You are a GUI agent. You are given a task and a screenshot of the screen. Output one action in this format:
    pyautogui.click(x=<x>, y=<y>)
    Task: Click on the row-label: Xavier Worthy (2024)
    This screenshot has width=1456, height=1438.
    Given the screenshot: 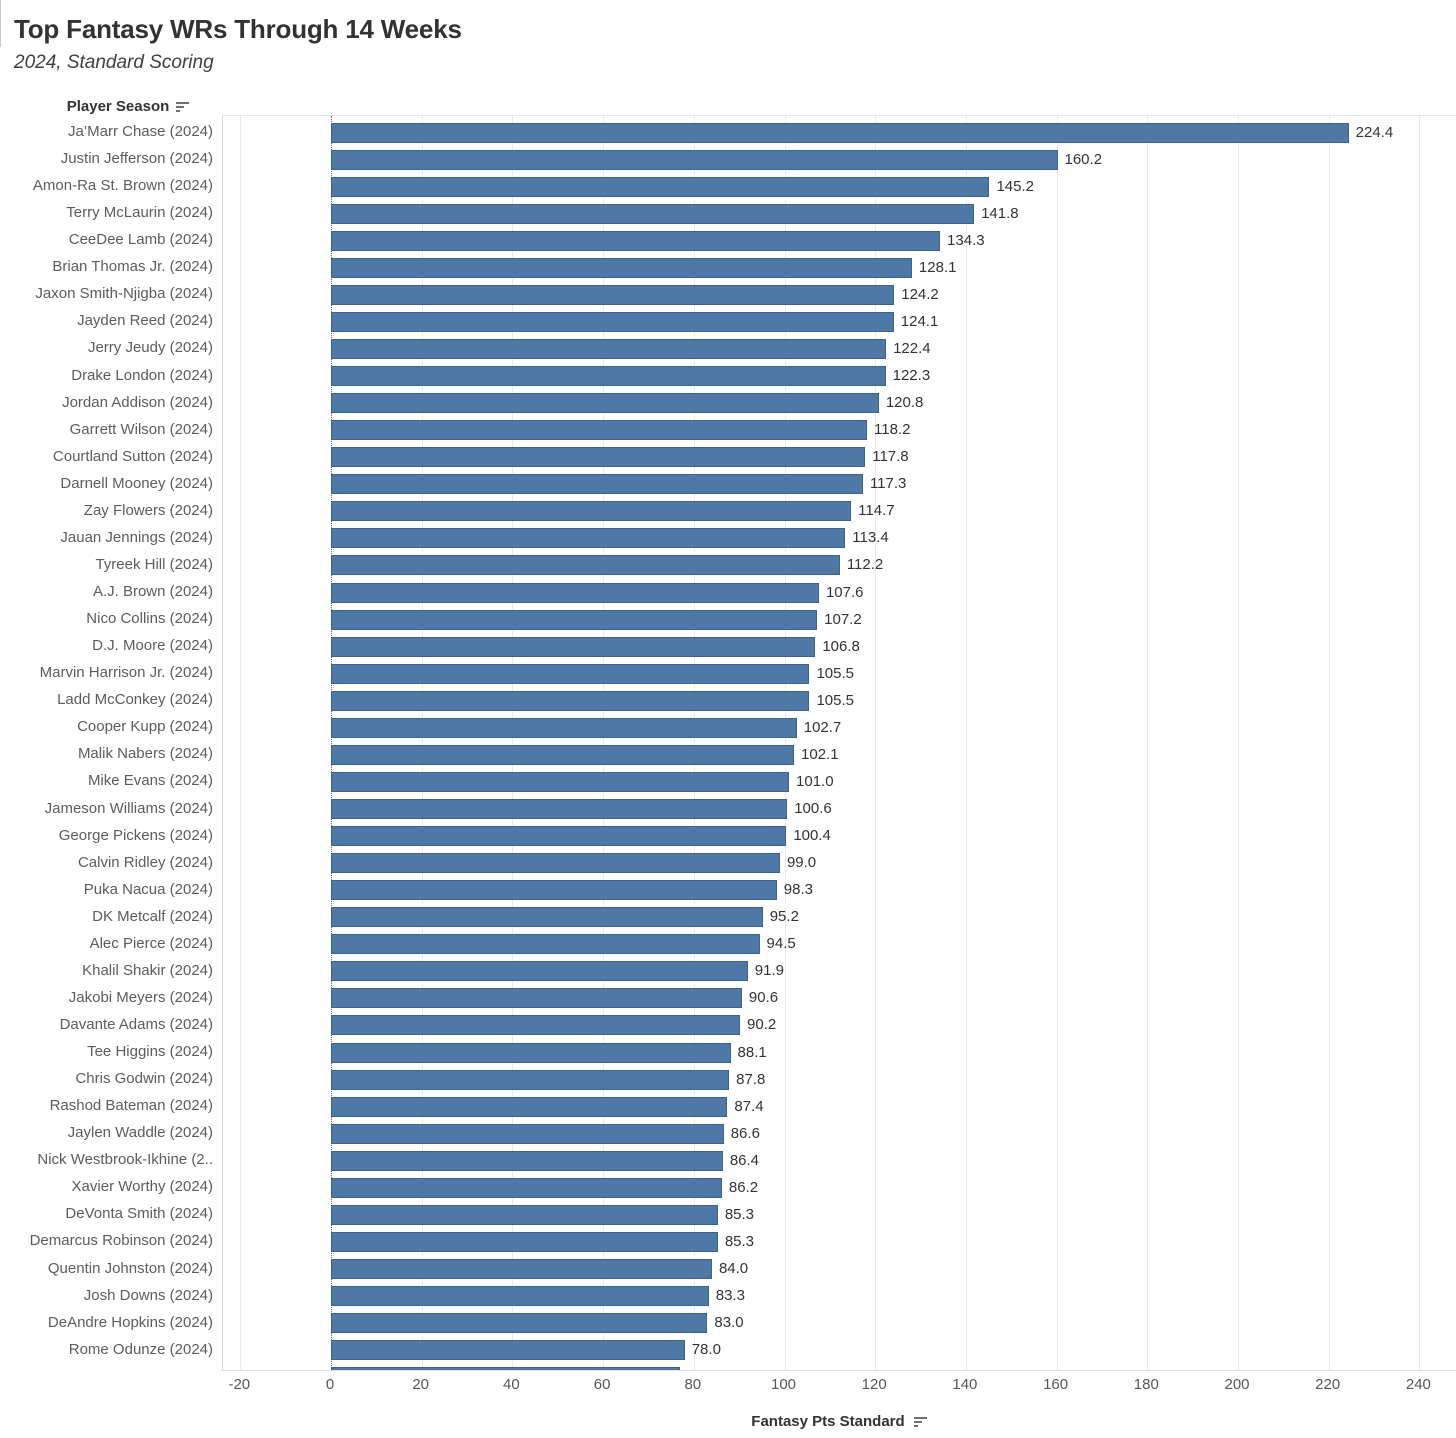 What is the action you would take?
    pyautogui.click(x=142, y=1187)
    